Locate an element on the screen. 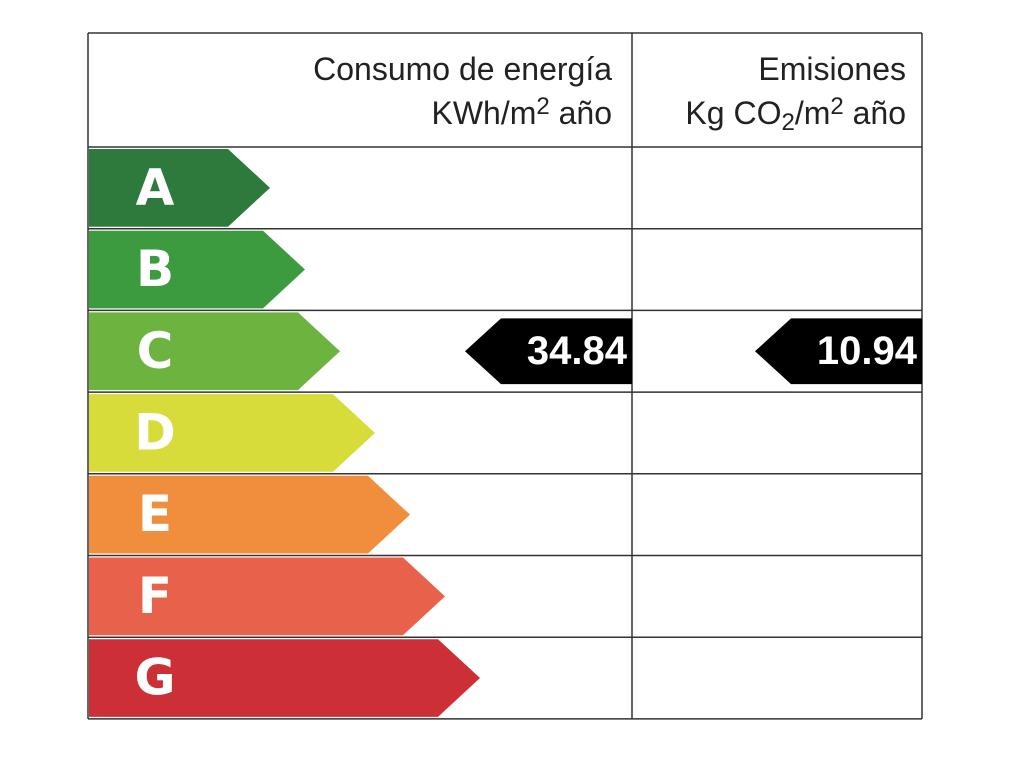 This screenshot has width=1020, height=765. unit-part: /m is located at coordinates (813, 113).